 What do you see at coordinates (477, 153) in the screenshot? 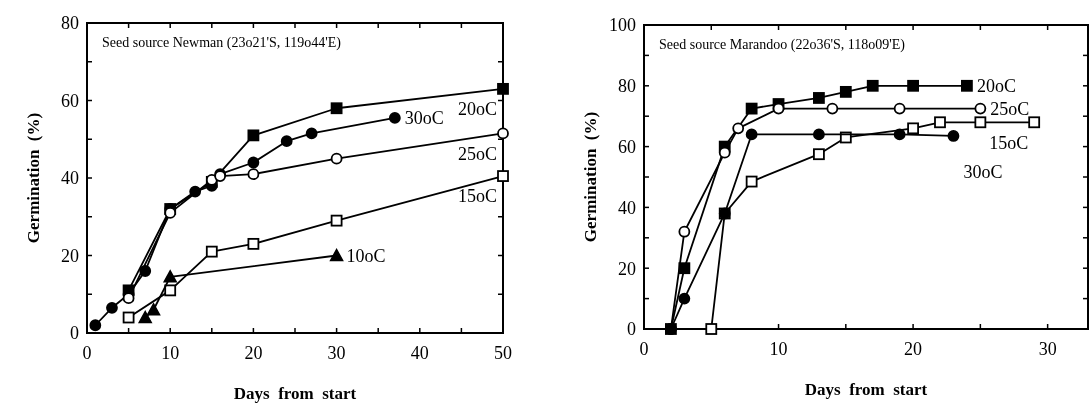
I see `legend-label: 25oC` at bounding box center [477, 153].